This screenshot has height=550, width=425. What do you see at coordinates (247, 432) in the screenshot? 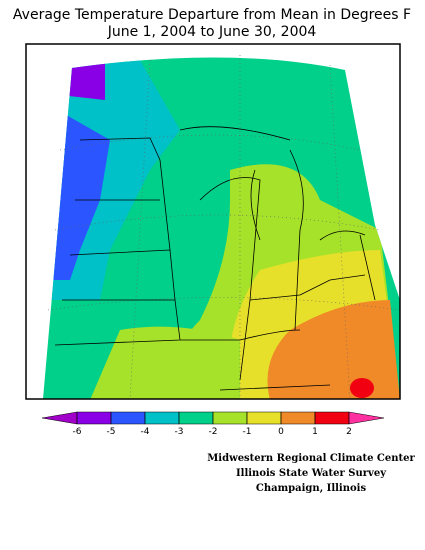
I see `colorbar-tick-label: -1` at bounding box center [247, 432].